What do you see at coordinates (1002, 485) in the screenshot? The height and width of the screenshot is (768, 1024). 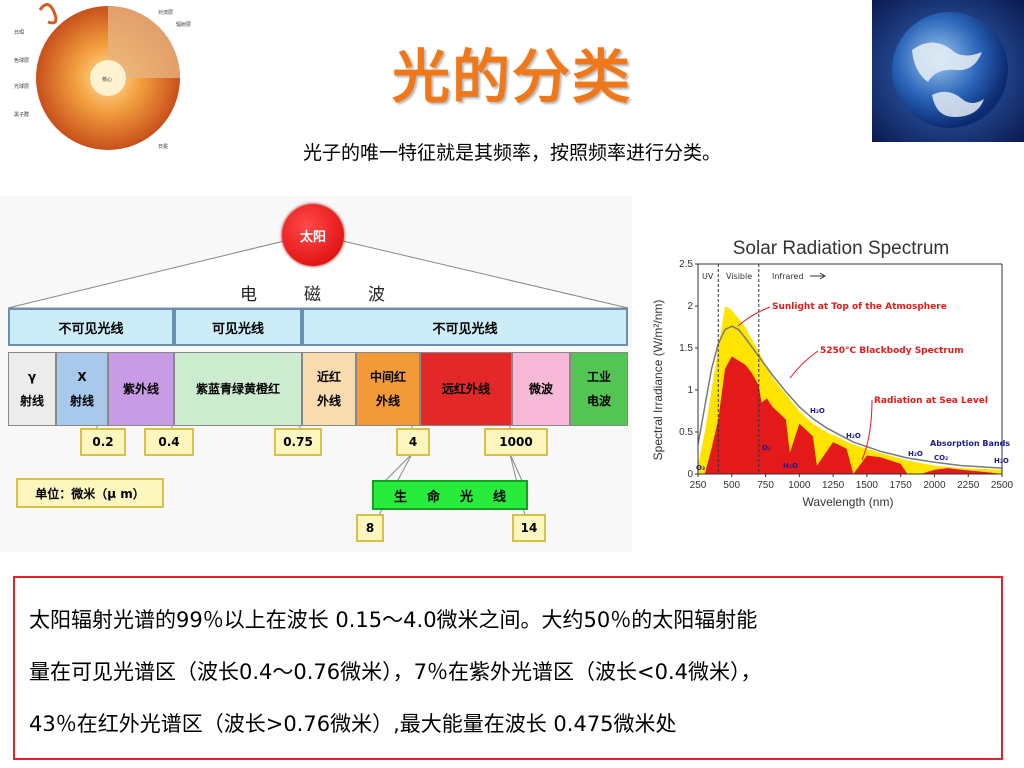 I see `x-tick-label: 2500` at bounding box center [1002, 485].